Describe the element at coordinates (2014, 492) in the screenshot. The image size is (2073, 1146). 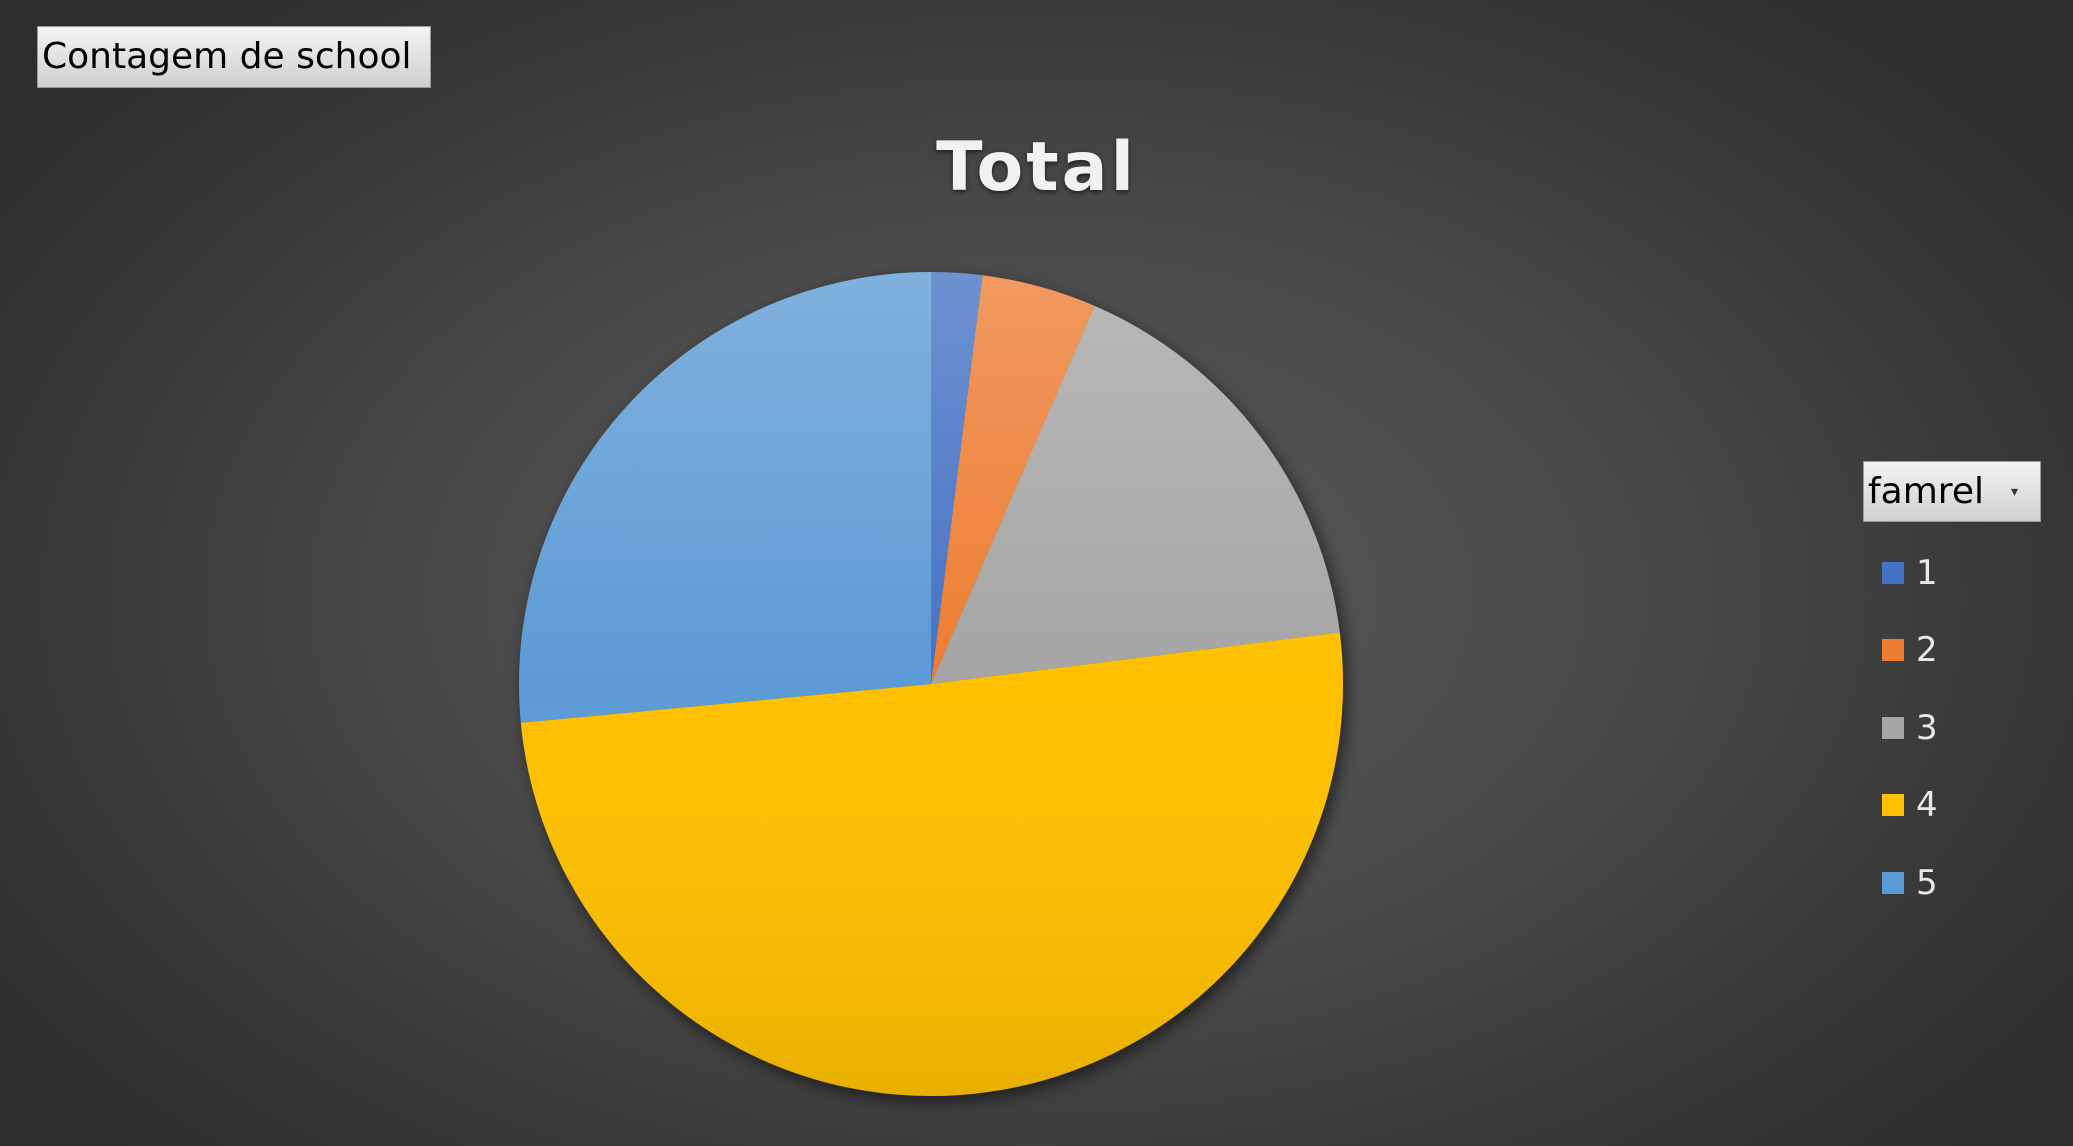
I see `dropdown-arrow-icon: ▾` at that location.